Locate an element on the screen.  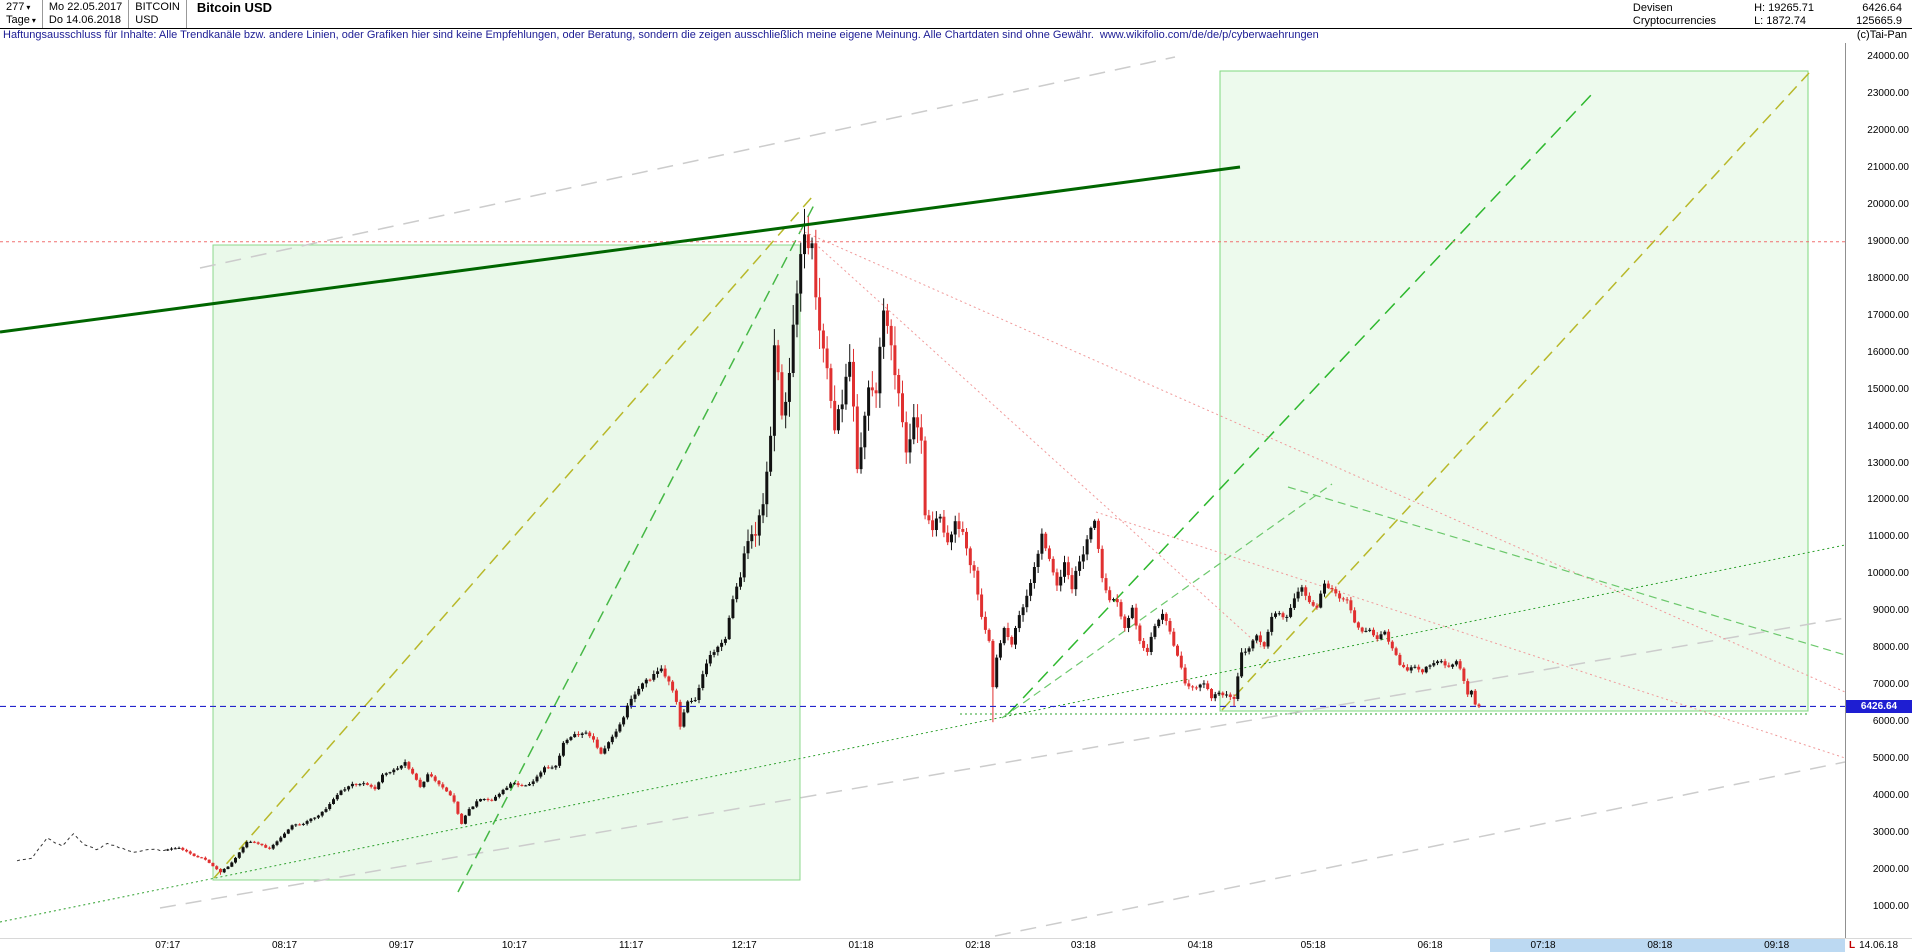
date-axis-label: 09:18 is located at coordinates (1777, 945).